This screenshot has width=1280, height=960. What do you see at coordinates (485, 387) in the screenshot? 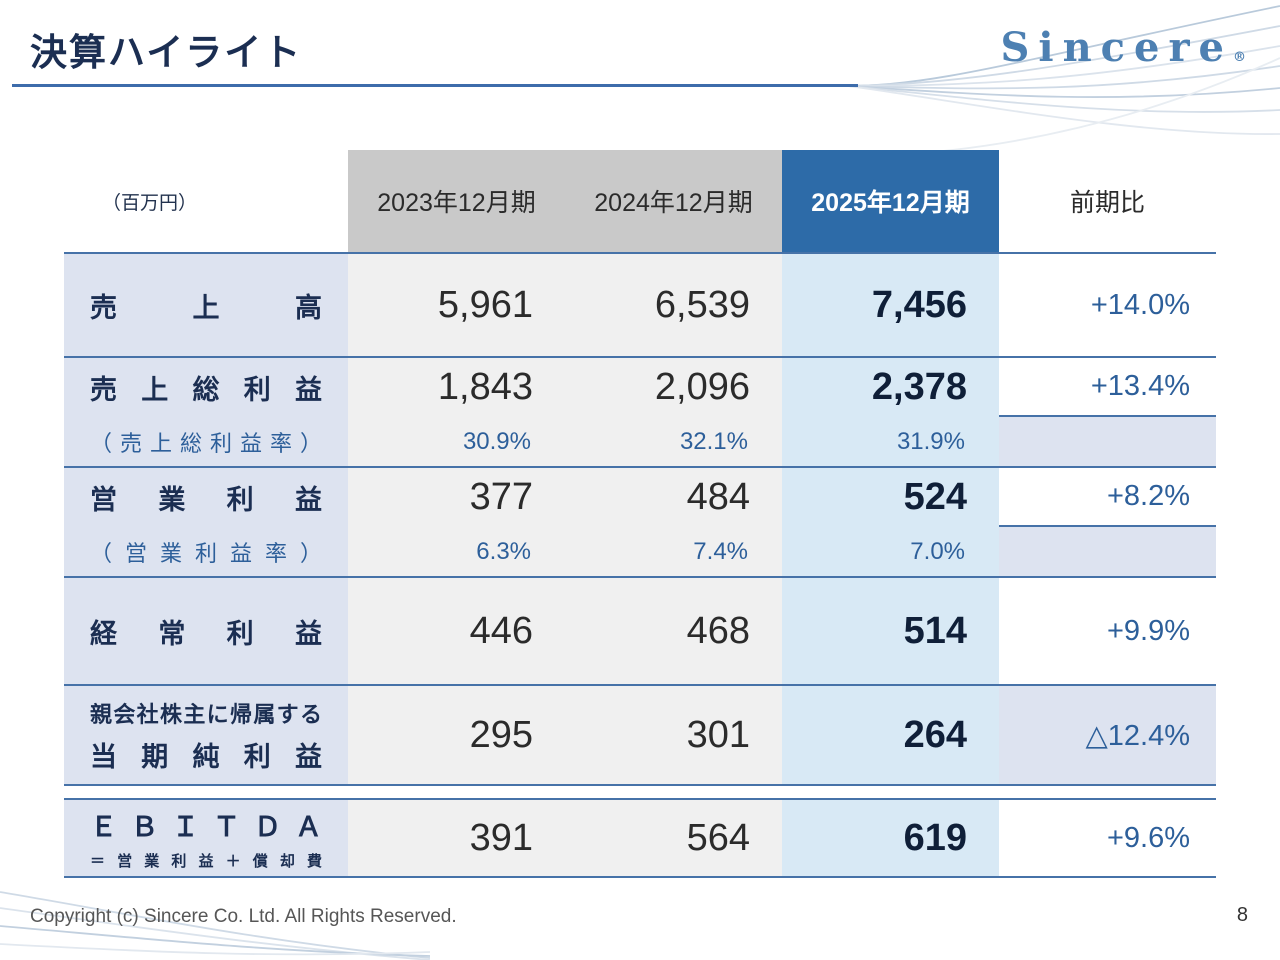
I see `value: 1,843` at bounding box center [485, 387].